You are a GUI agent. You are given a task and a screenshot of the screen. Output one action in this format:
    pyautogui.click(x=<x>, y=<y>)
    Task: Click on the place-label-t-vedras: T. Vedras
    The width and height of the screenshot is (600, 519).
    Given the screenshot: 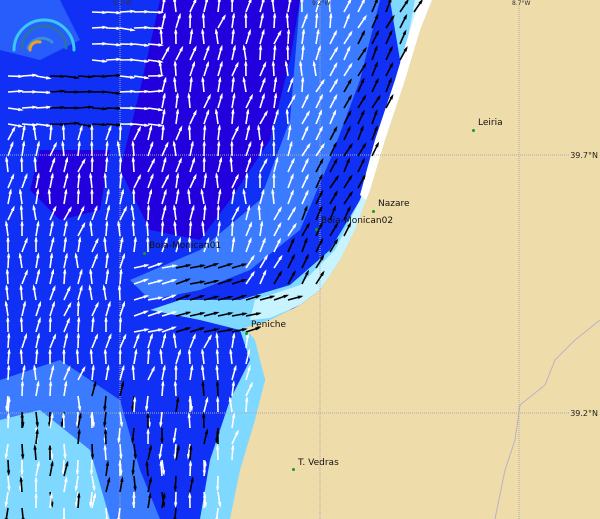 What is the action you would take?
    pyautogui.click(x=318, y=463)
    